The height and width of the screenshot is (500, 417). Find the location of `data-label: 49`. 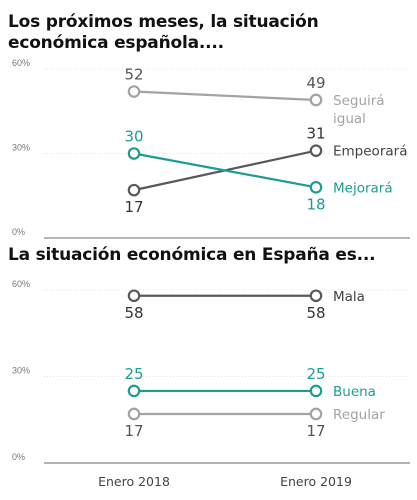

data-label: 49 is located at coordinates (315, 83).